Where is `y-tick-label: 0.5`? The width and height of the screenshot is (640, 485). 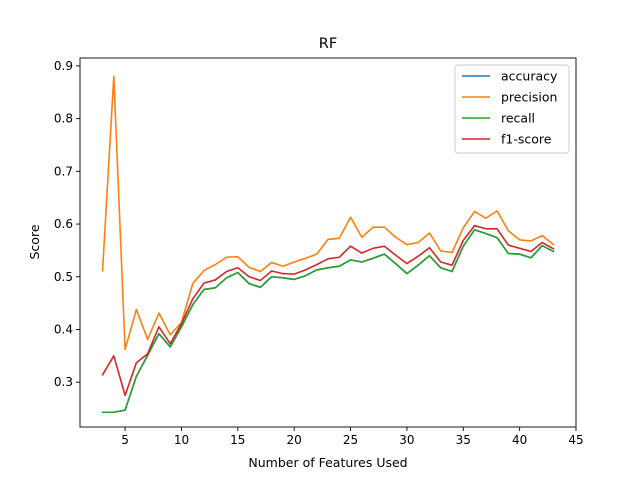 y-tick-label: 0.5 is located at coordinates (63, 277).